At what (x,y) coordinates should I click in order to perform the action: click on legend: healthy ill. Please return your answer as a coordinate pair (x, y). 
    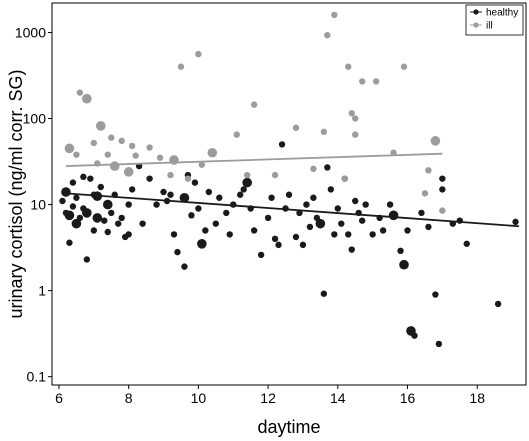
    Looking at the image, I should click on (494, 20).